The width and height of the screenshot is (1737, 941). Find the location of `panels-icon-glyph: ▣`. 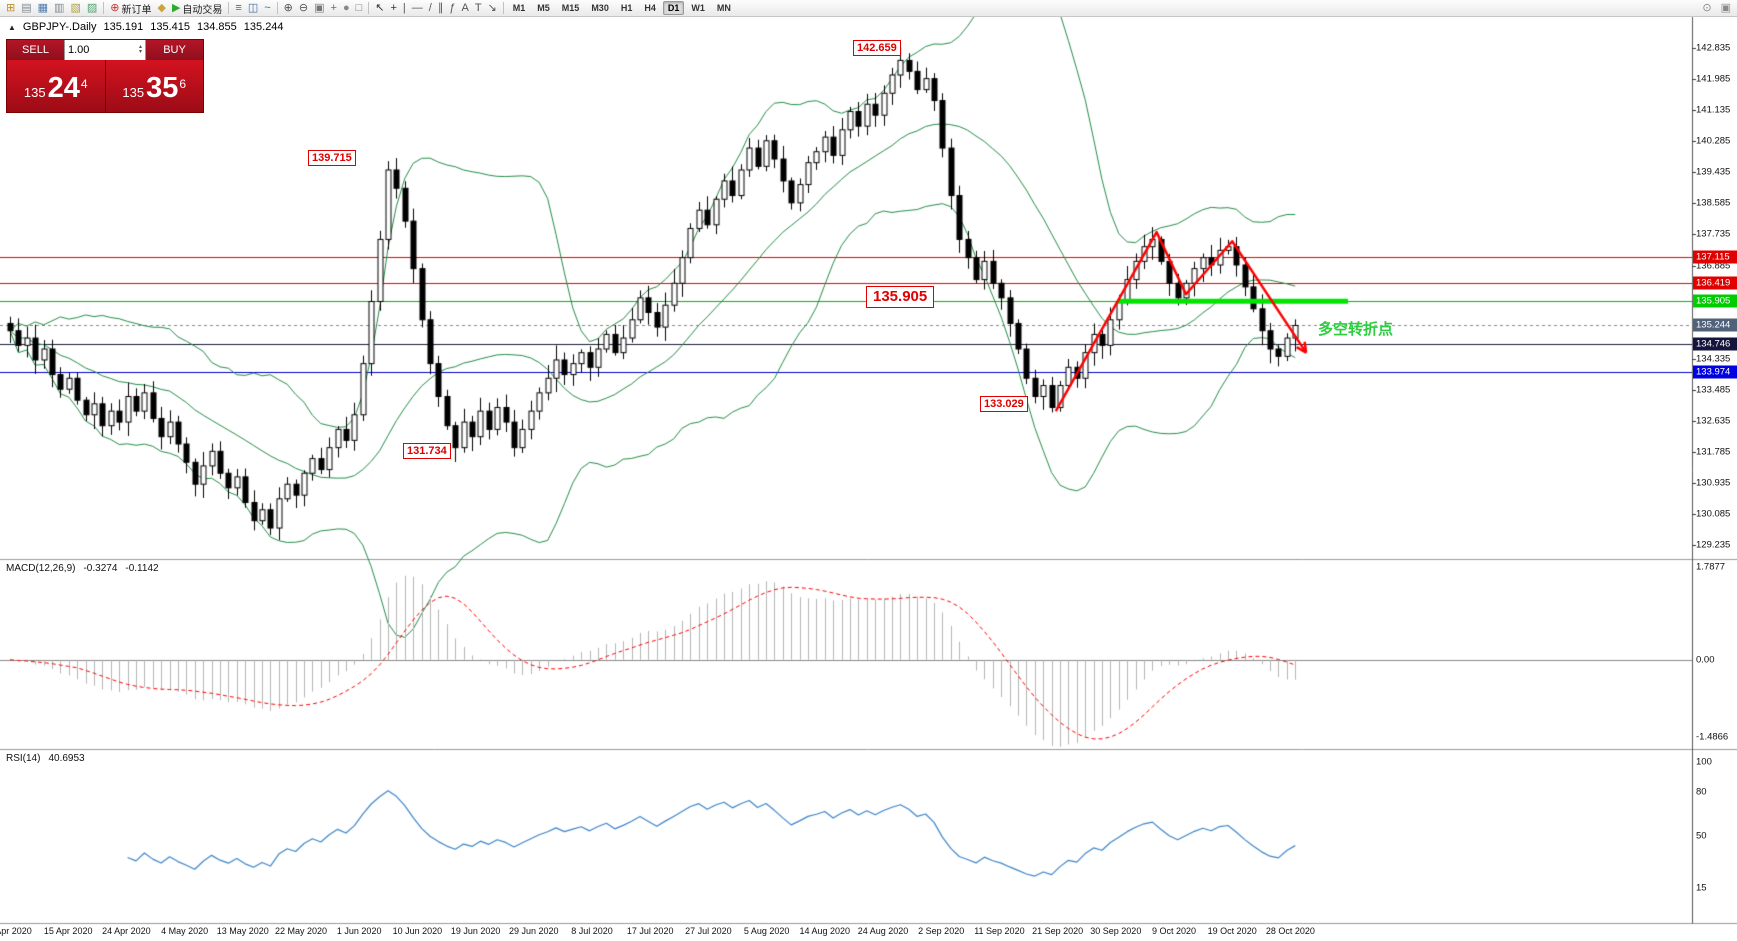

panels-icon-glyph: ▣ is located at coordinates (1725, 8).